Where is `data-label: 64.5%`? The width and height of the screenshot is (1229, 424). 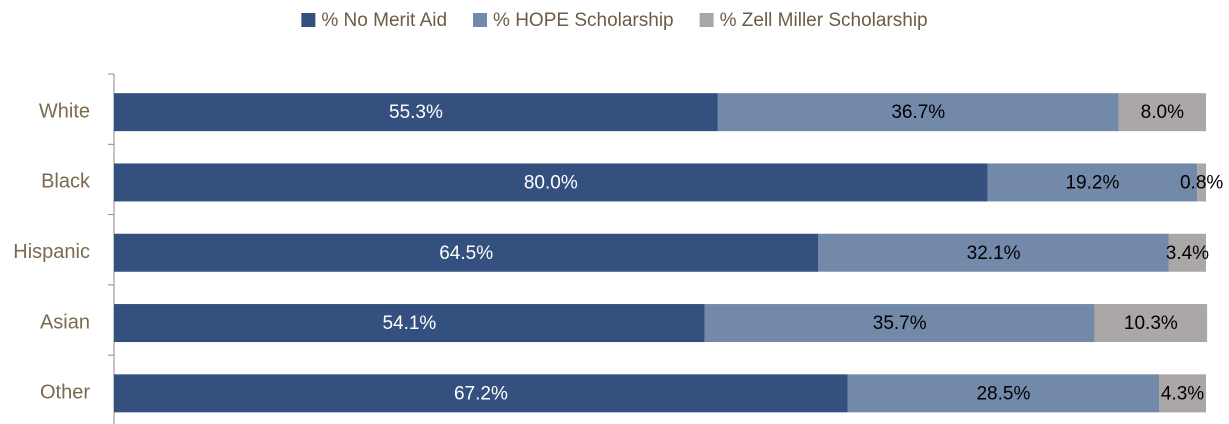 data-label: 64.5% is located at coordinates (466, 253).